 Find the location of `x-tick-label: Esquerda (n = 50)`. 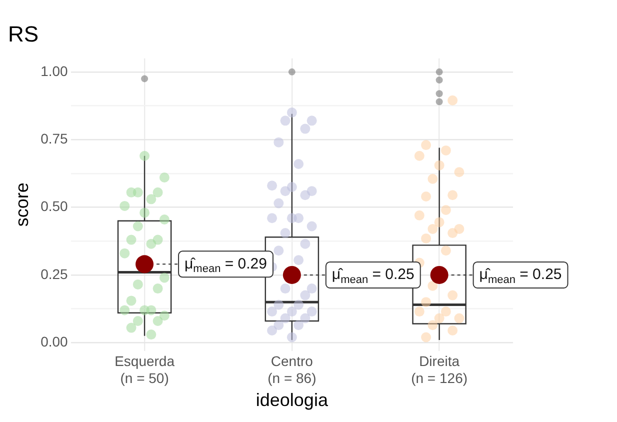

x-tick-label: Esquerda (n = 50) is located at coordinates (144, 369).